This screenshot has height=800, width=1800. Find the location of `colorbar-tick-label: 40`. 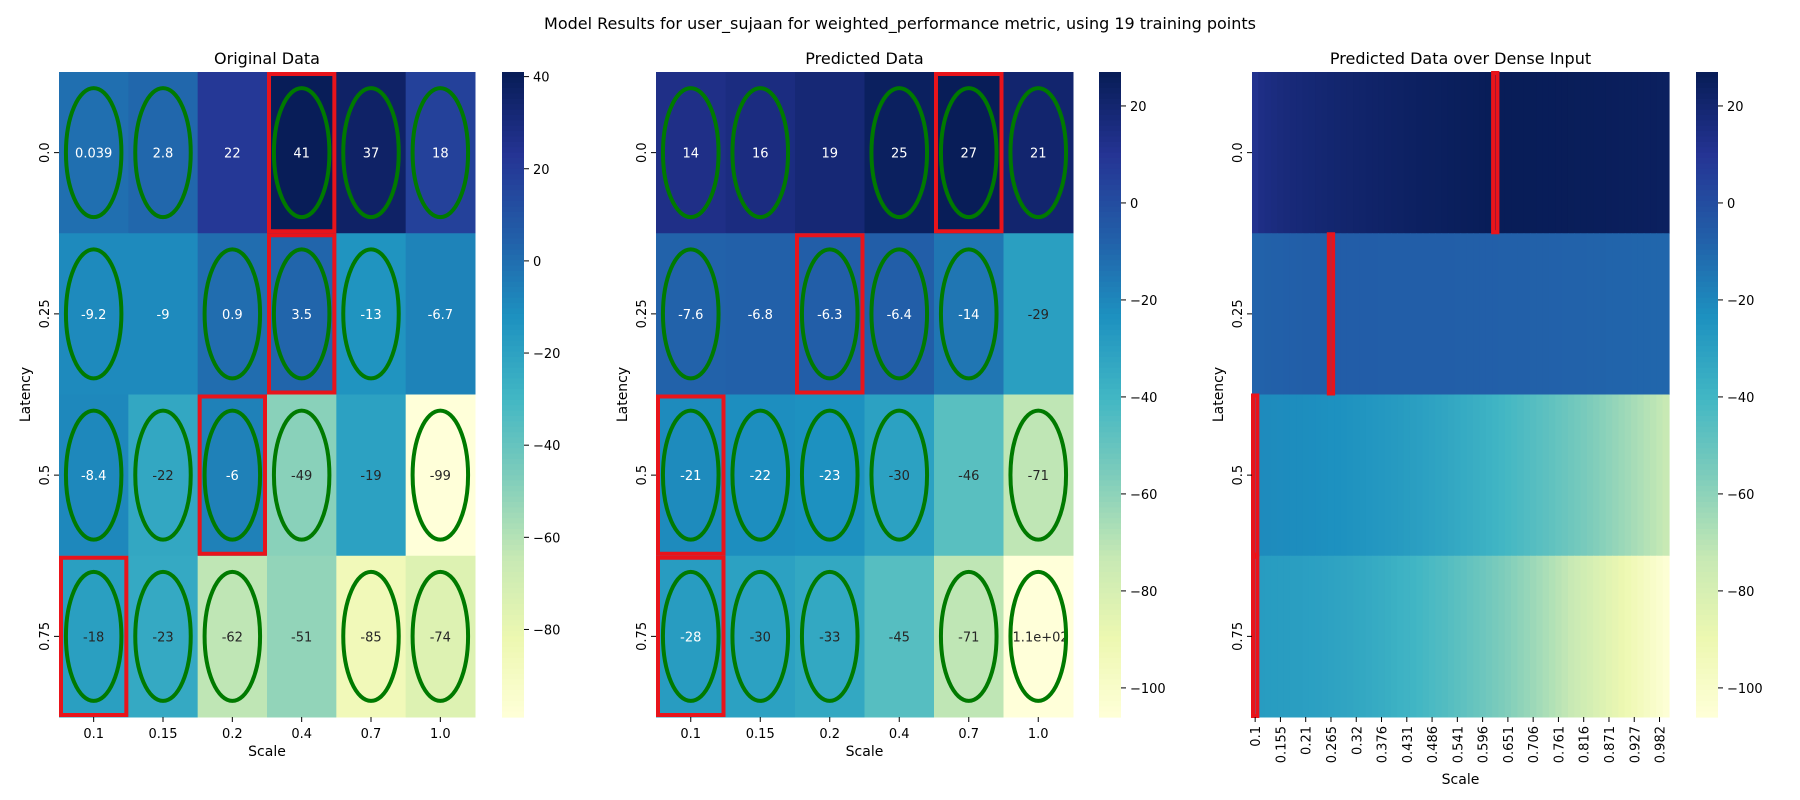

colorbar-tick-label: 40 is located at coordinates (541, 78).